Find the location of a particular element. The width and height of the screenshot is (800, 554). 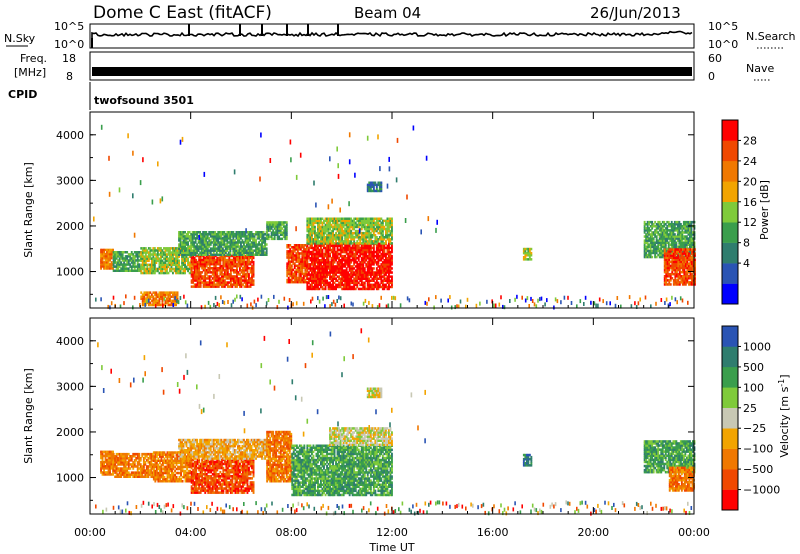

nave-tick-top: 60 is located at coordinates (715, 58).